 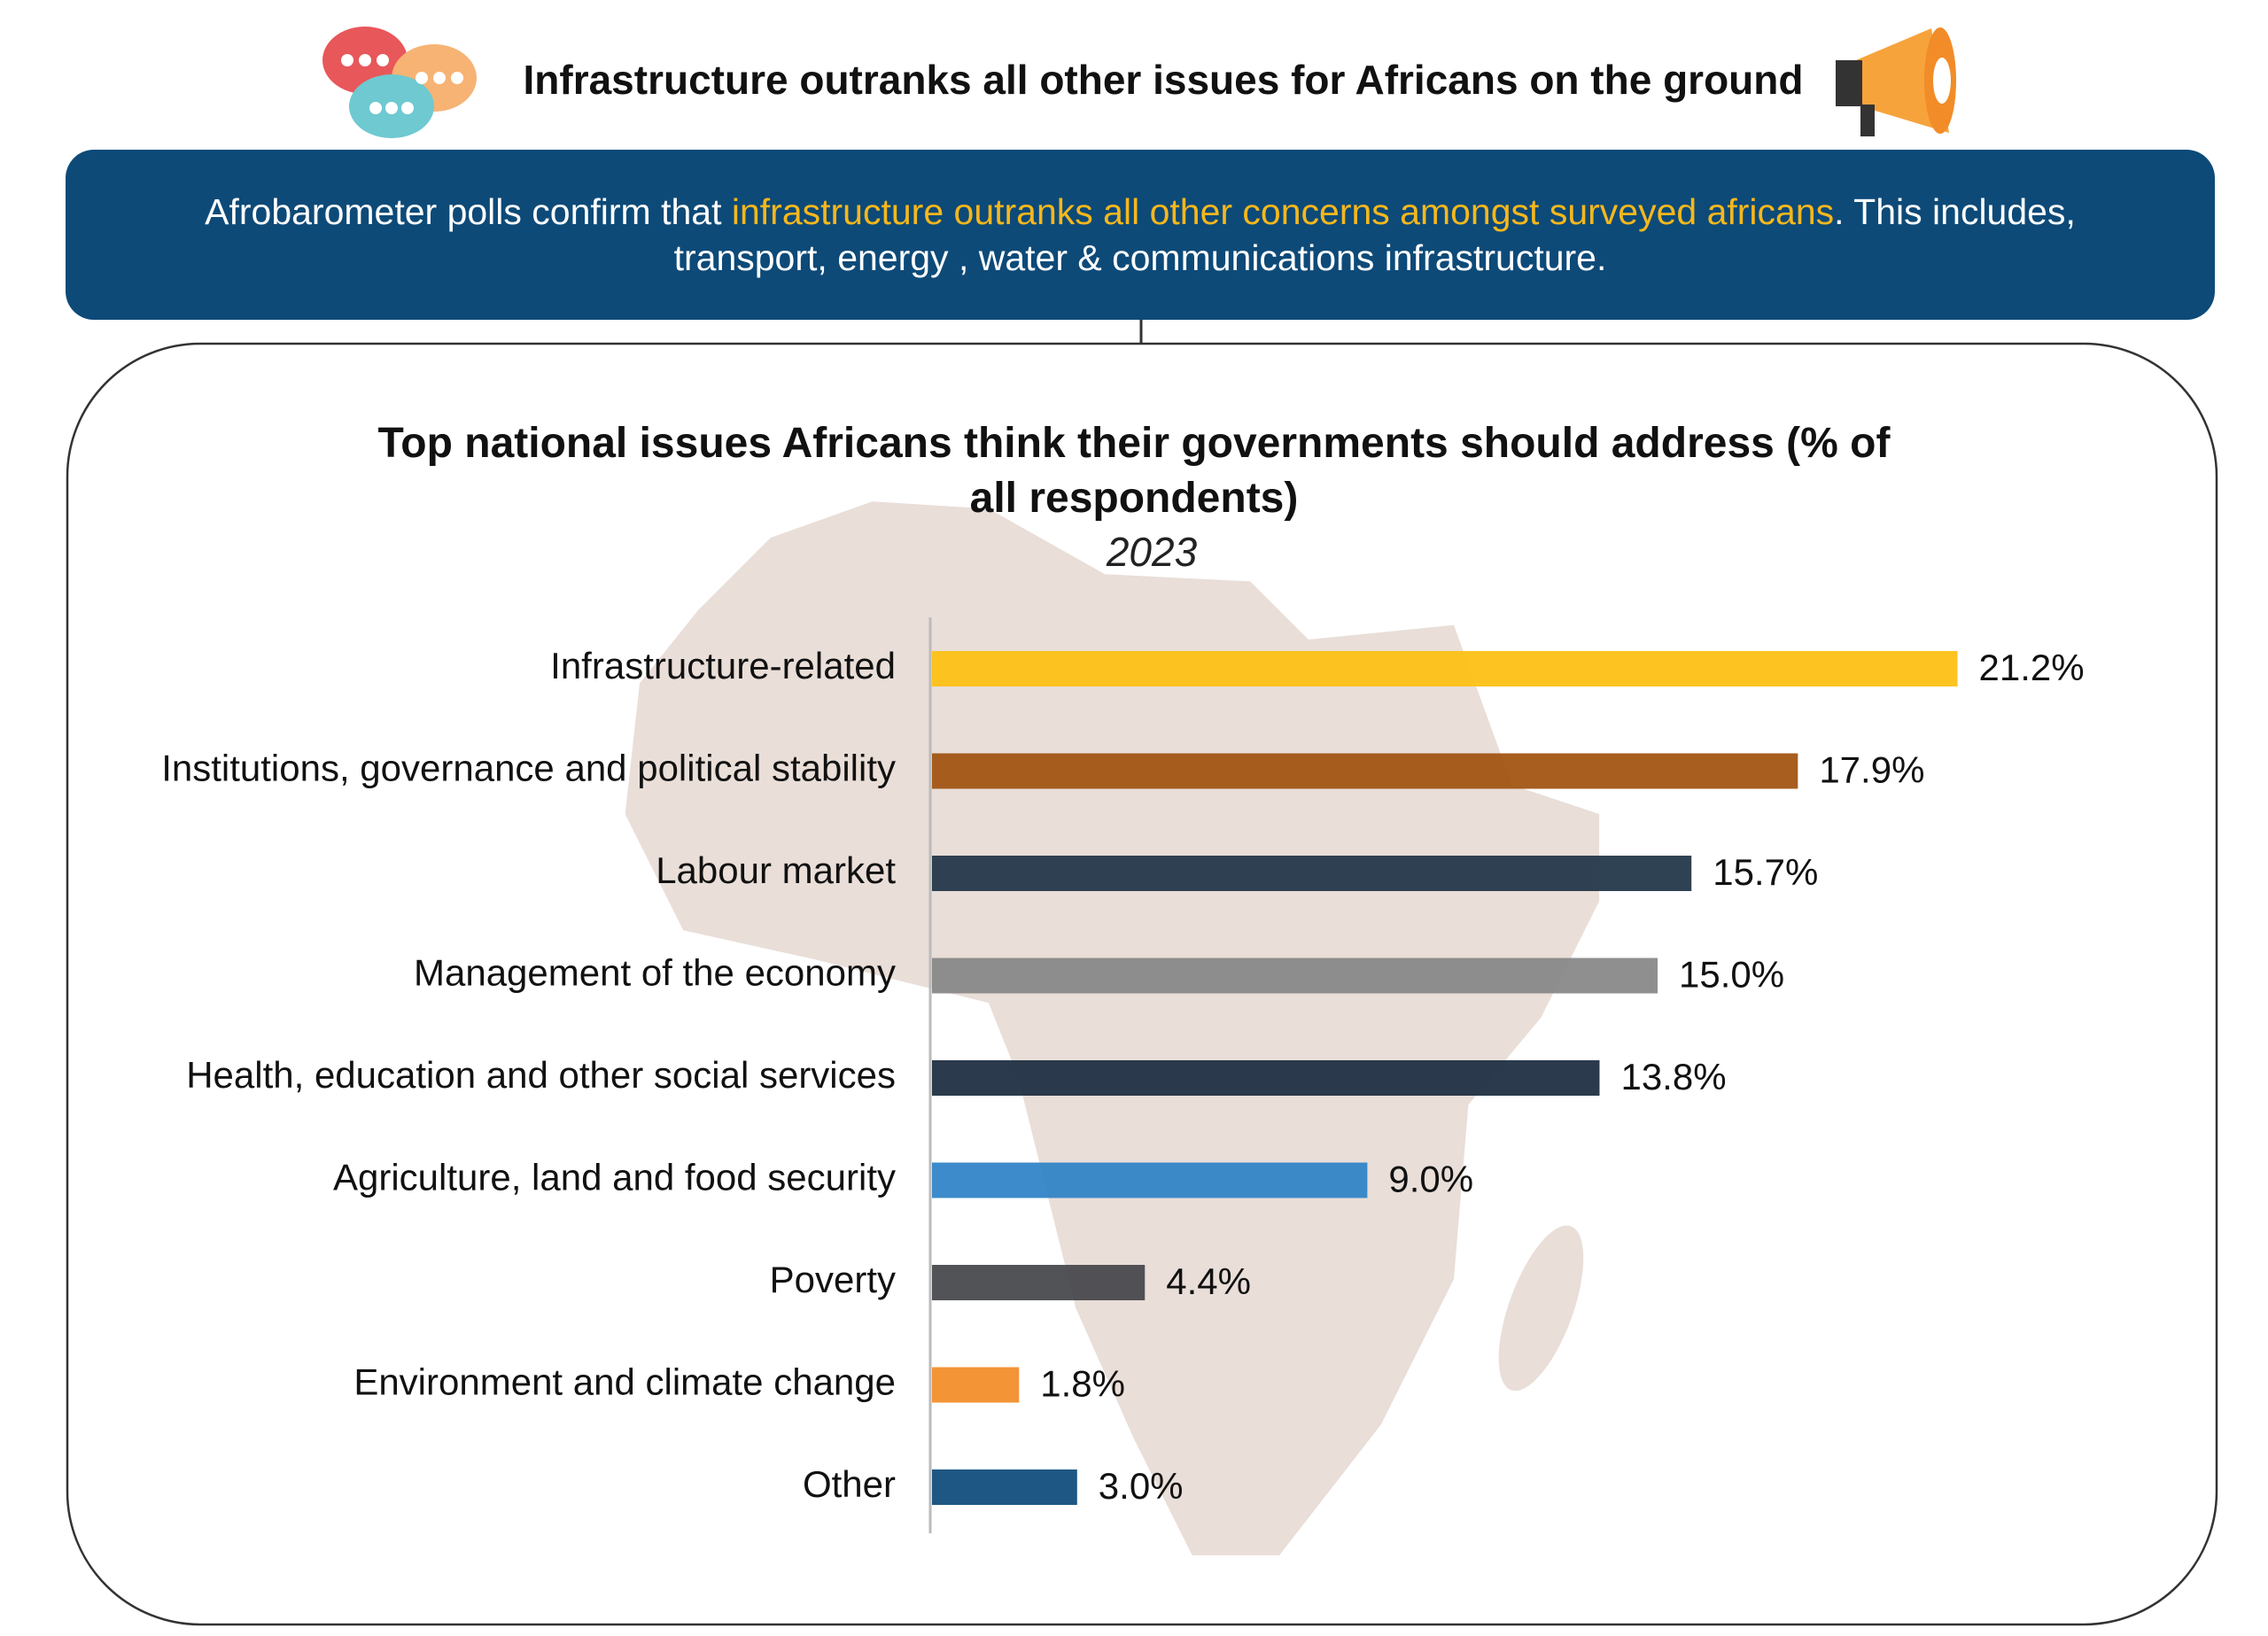 I want to click on category-label: Infrastructure-related, so click(x=723, y=665).